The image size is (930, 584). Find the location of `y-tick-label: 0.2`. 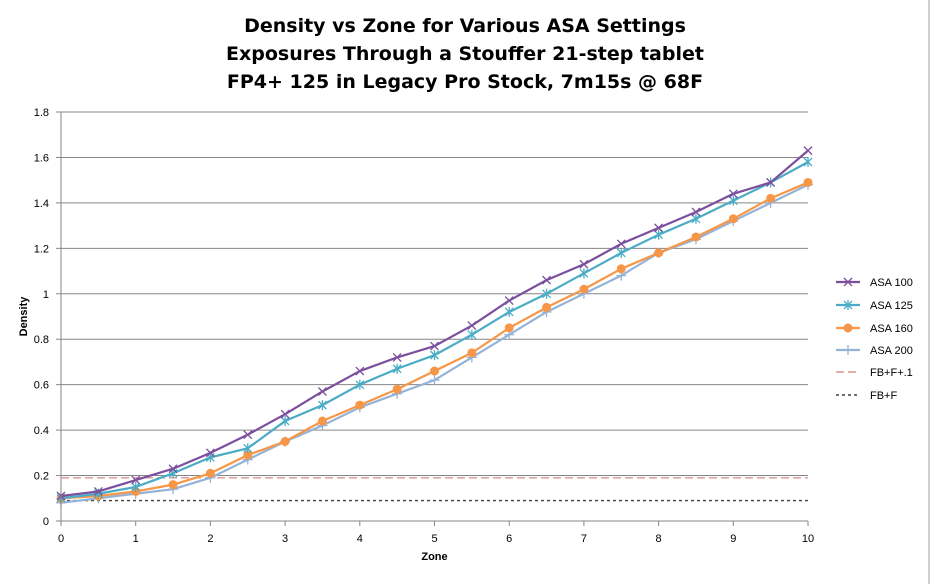

y-tick-label: 0.2 is located at coordinates (41, 477).